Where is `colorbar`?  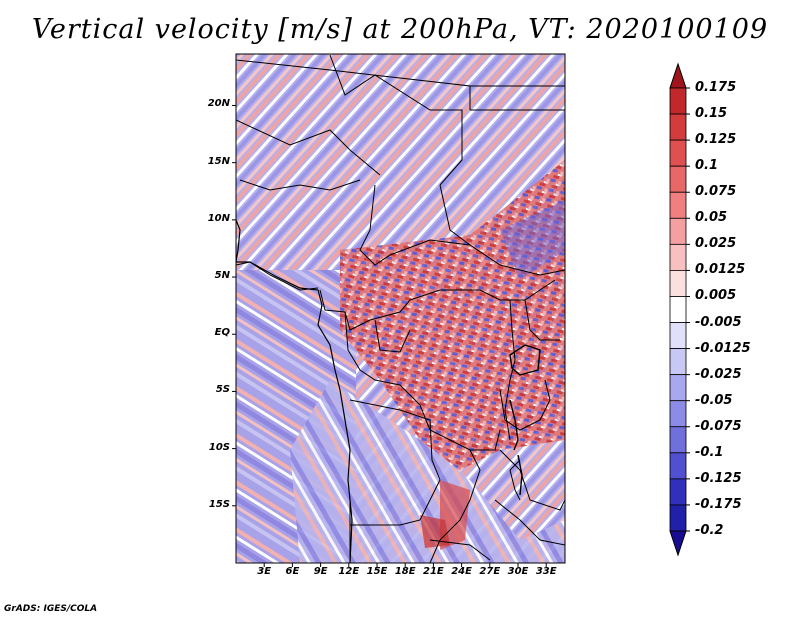
colorbar is located at coordinates (679, 309).